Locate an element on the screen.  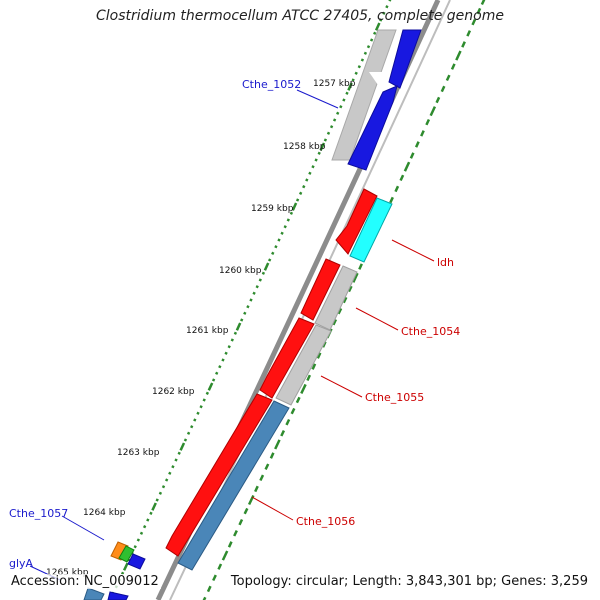
gene-feature-blue-small is located at coordinates (136, 561).